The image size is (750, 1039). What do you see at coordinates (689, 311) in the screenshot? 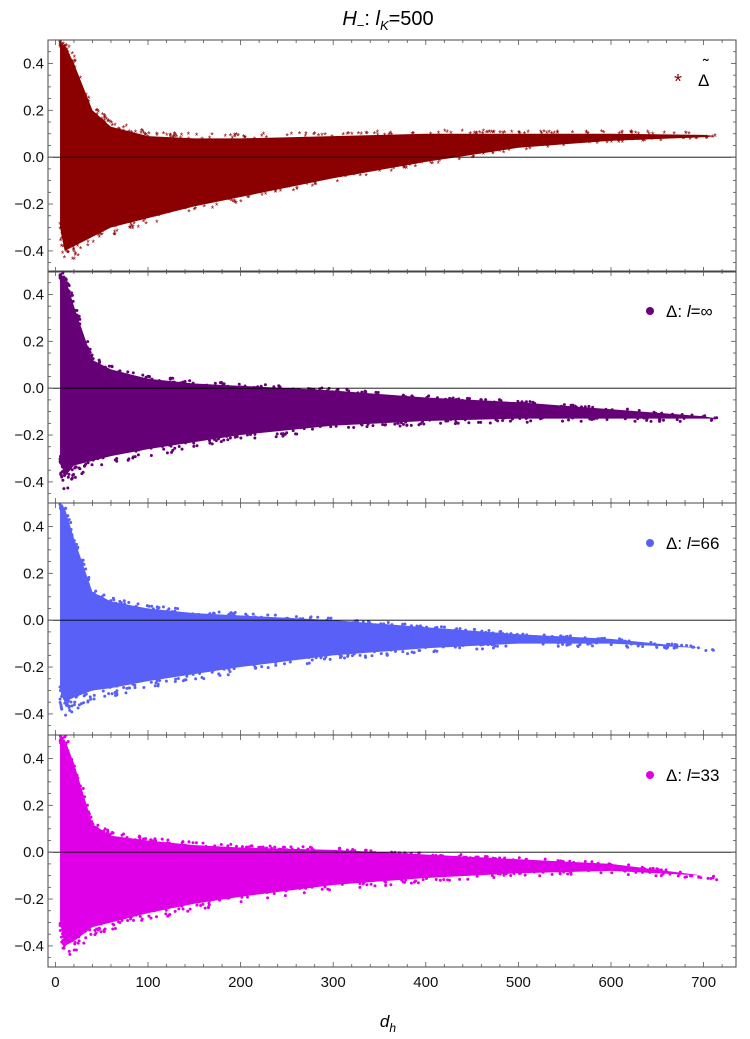
I see `legend-label: Δ: l=∞` at bounding box center [689, 311].